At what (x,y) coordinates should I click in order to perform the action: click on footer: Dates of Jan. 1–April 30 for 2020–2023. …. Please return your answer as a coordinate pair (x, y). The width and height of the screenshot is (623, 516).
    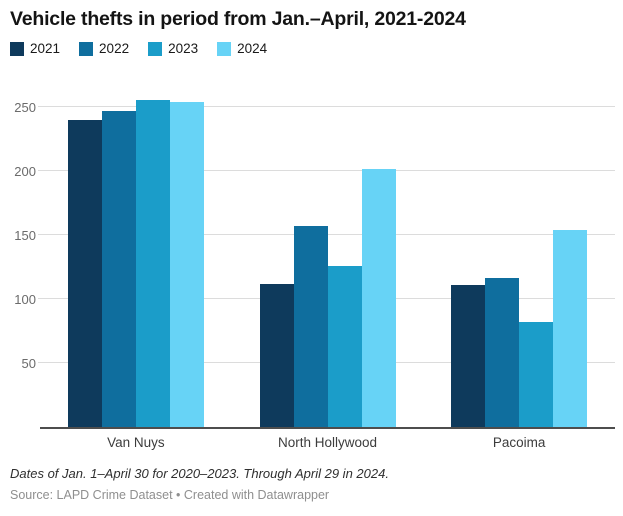
    Looking at the image, I should click on (311, 484).